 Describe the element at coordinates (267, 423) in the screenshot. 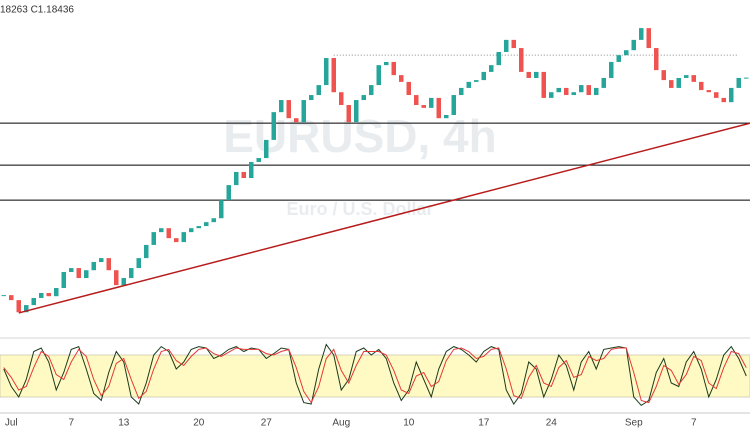

I see `x-tick-label: 27` at that location.